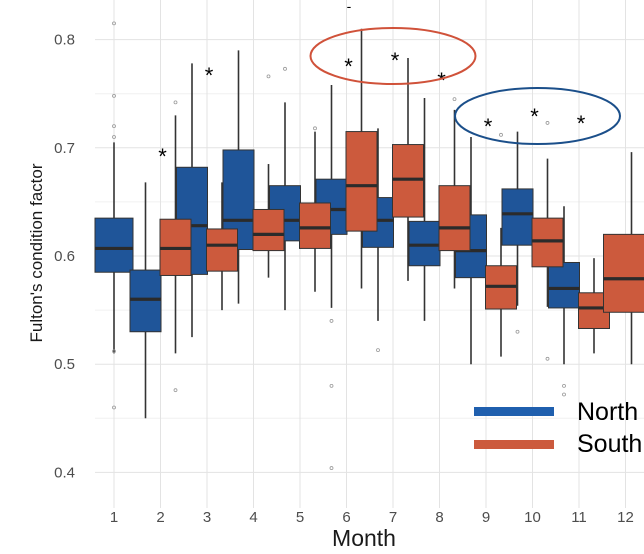 Image resolution: width=644 pixels, height=554 pixels. I want to click on x-tick-label: 3, so click(207, 517).